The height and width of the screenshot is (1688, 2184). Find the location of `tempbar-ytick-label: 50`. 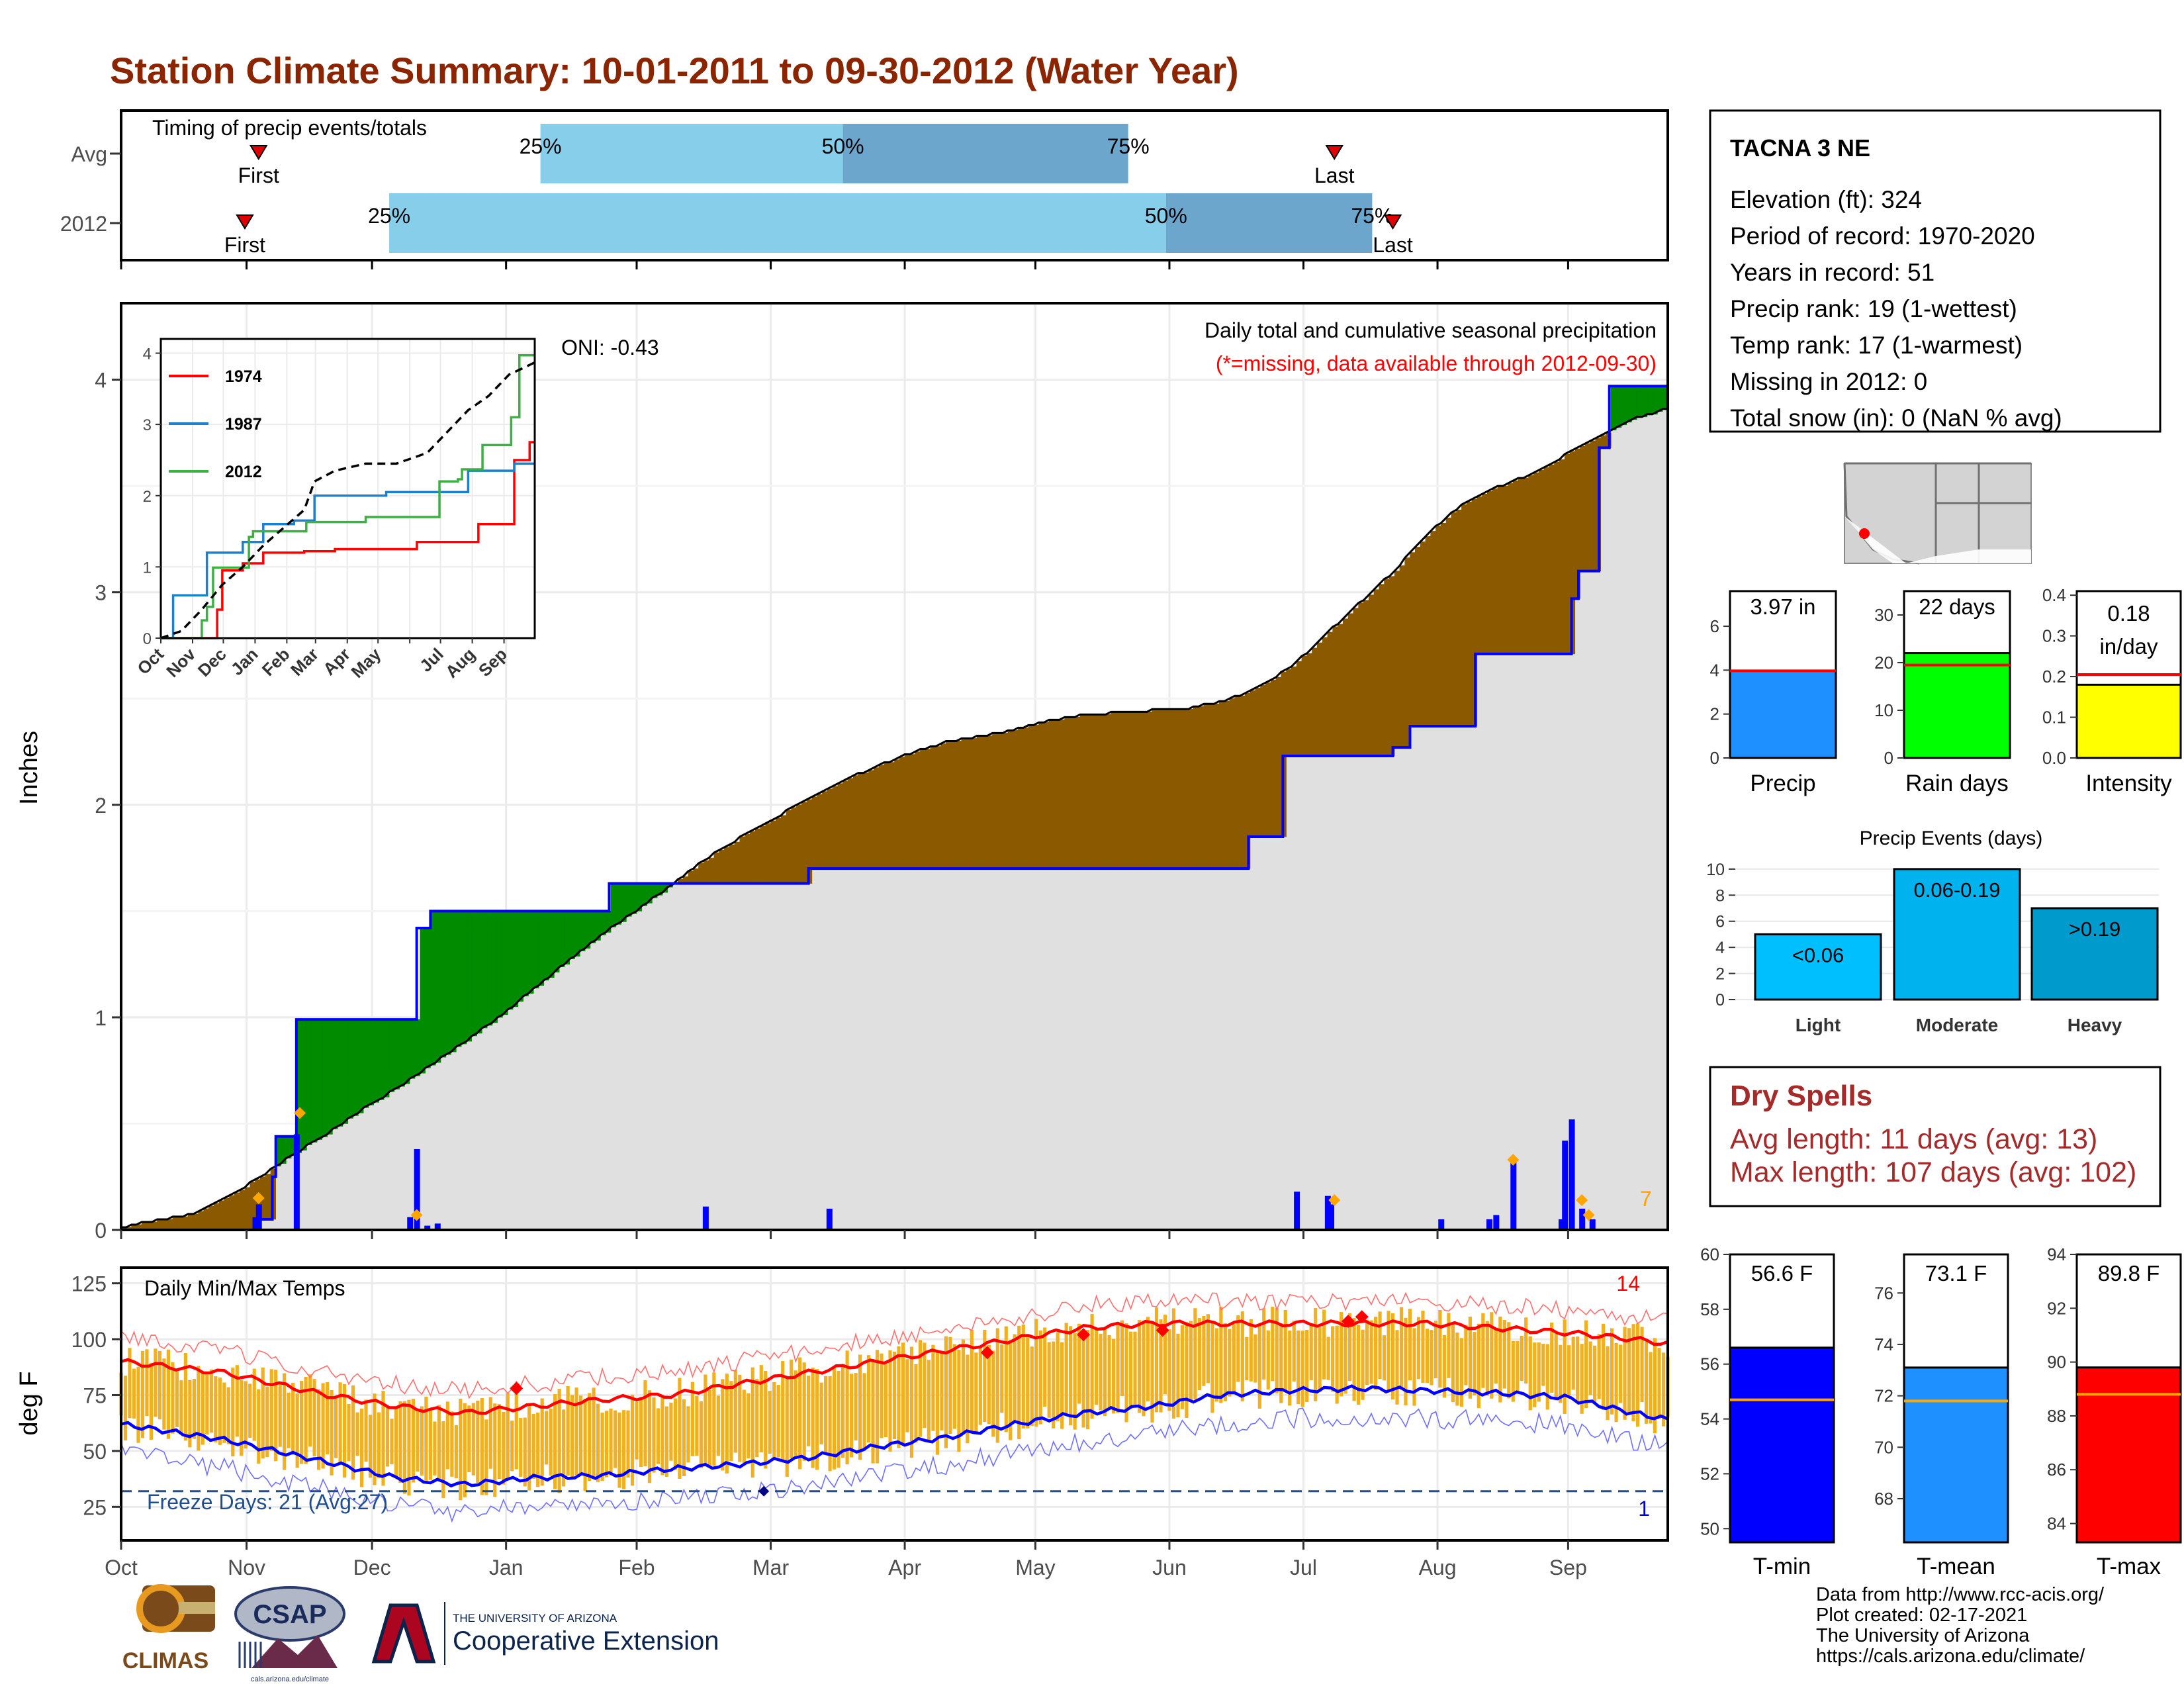

tempbar-ytick-label: 50 is located at coordinates (1709, 1528).